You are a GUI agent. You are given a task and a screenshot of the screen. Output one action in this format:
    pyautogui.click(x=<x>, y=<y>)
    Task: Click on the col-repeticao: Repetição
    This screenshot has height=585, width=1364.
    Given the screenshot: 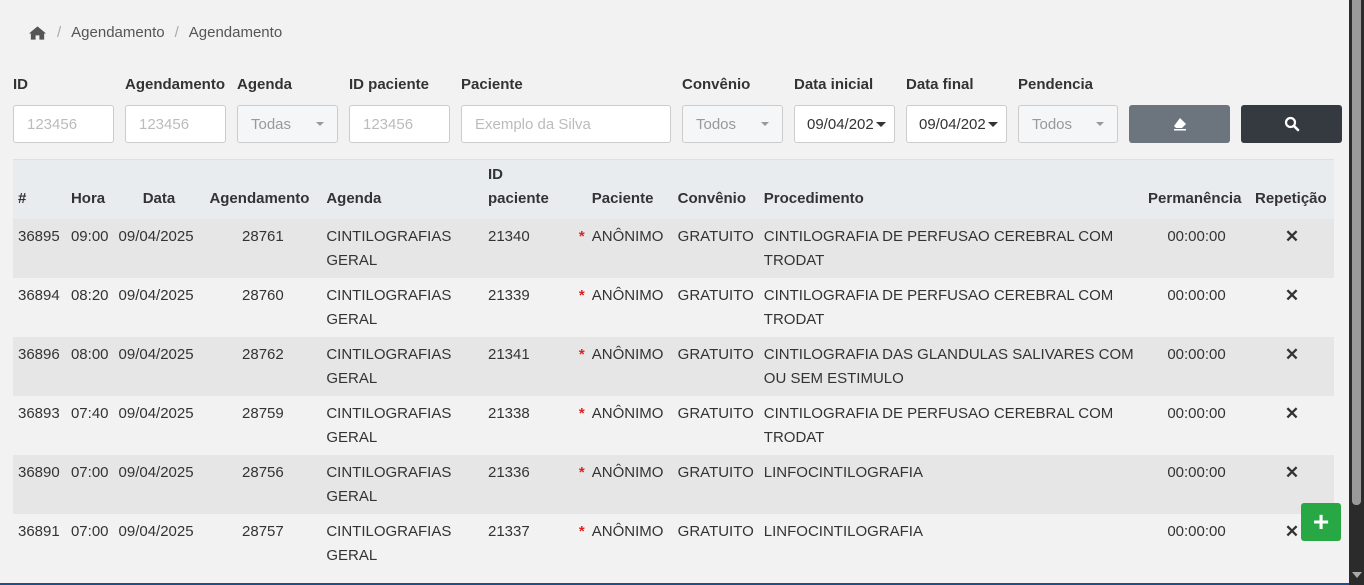 What is the action you would take?
    pyautogui.click(x=1290, y=198)
    